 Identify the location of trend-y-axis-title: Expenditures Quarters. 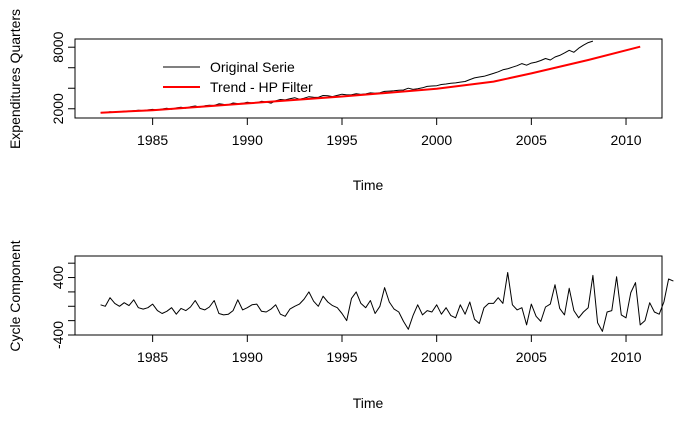
(15, 79).